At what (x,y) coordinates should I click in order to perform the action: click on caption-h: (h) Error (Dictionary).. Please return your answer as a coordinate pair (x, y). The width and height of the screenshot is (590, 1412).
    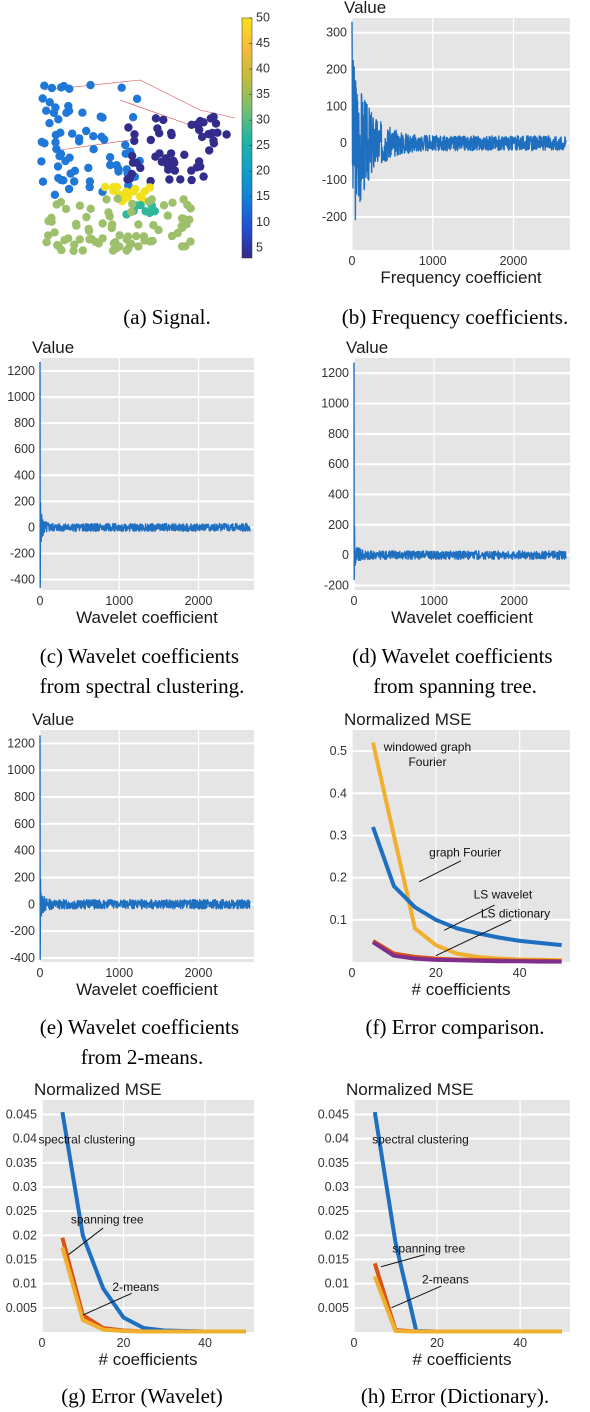
    Looking at the image, I should click on (455, 1396).